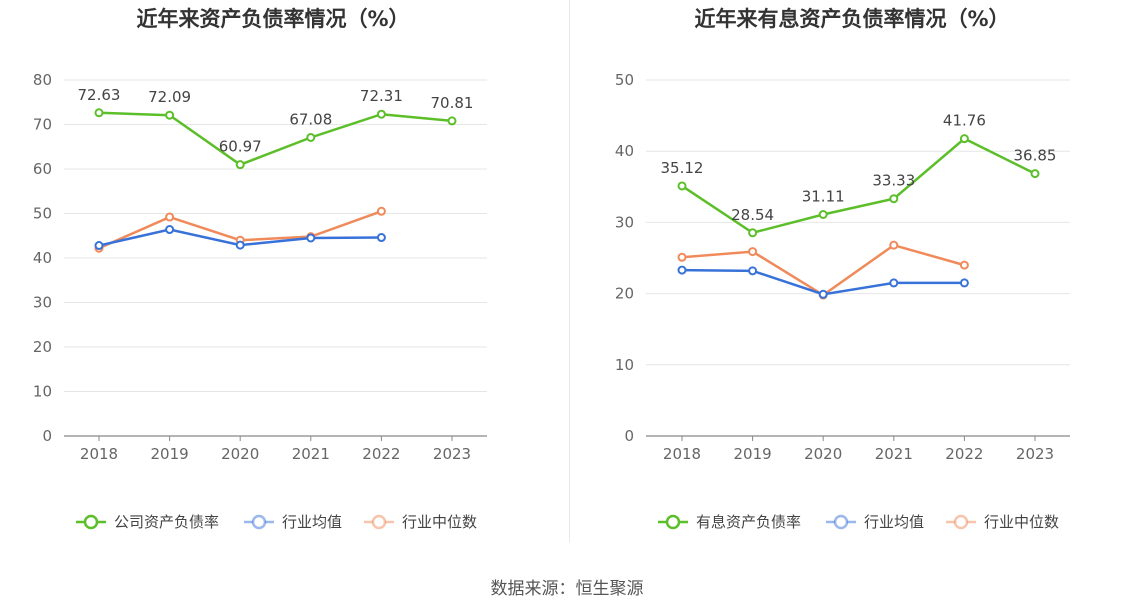  I want to click on panel-divider, so click(569, 271).